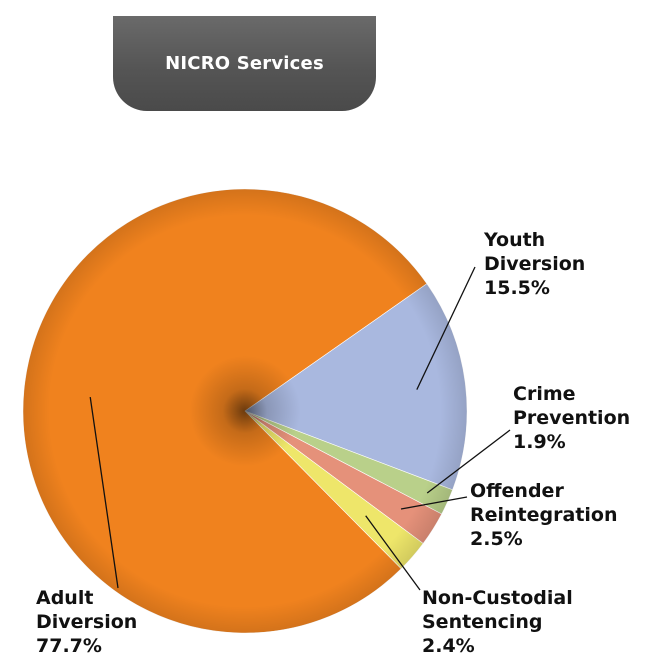  Describe the element at coordinates (393, 553) in the screenshot. I see `leader-line-noncustodial` at that location.